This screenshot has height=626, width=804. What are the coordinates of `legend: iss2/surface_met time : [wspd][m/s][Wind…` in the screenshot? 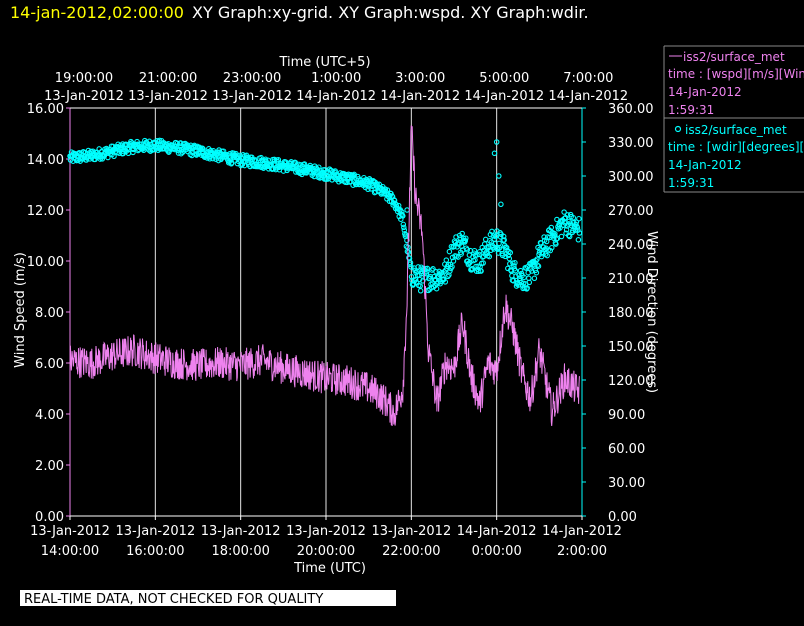 It's located at (733, 119).